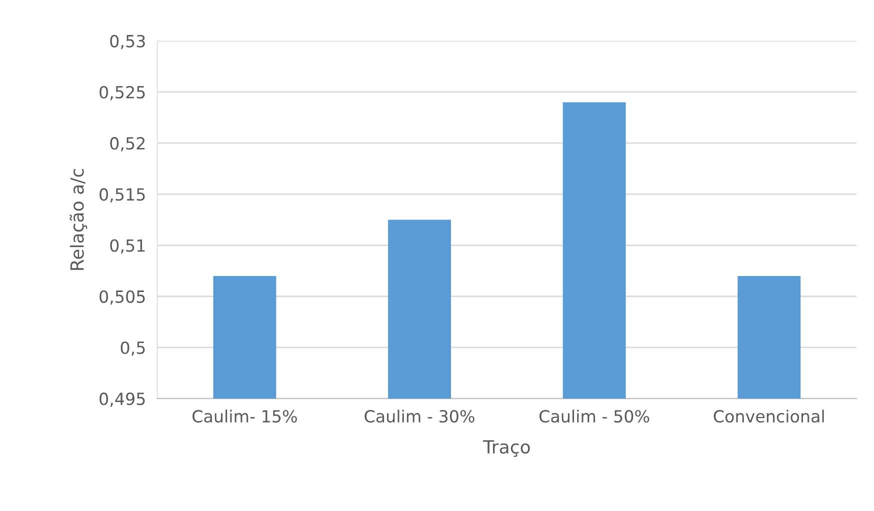 This screenshot has height=511, width=874. Describe the element at coordinates (122, 399) in the screenshot. I see `y-tick-label: 0,495` at that location.